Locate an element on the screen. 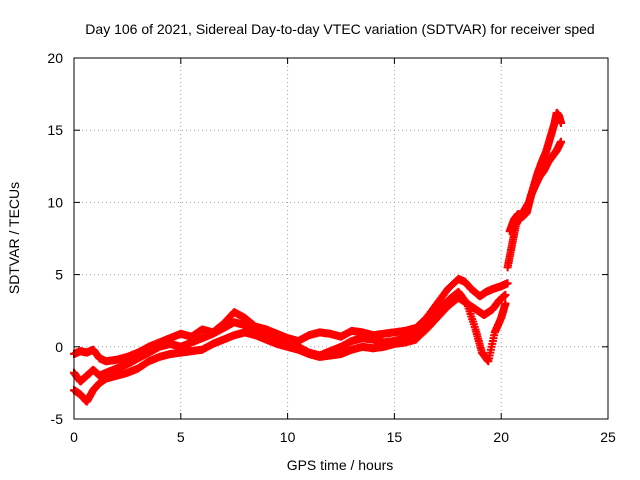 This screenshot has height=480, width=640. x-tick-label: 20 is located at coordinates (501, 437).